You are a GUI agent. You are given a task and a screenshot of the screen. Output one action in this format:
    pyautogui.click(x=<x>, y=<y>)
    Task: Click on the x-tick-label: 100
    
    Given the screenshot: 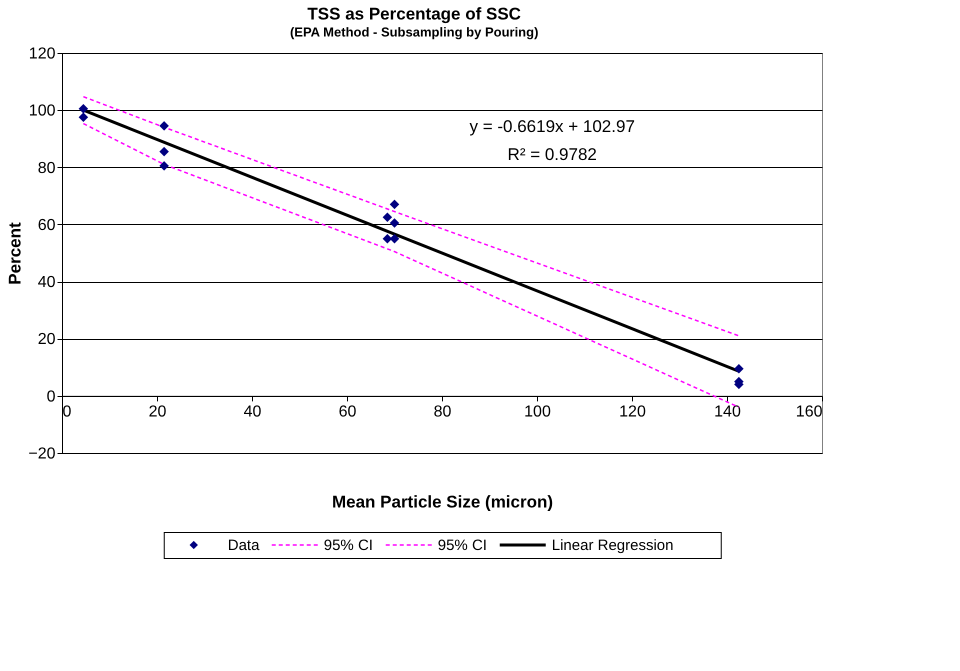 What is the action you would take?
    pyautogui.click(x=537, y=411)
    